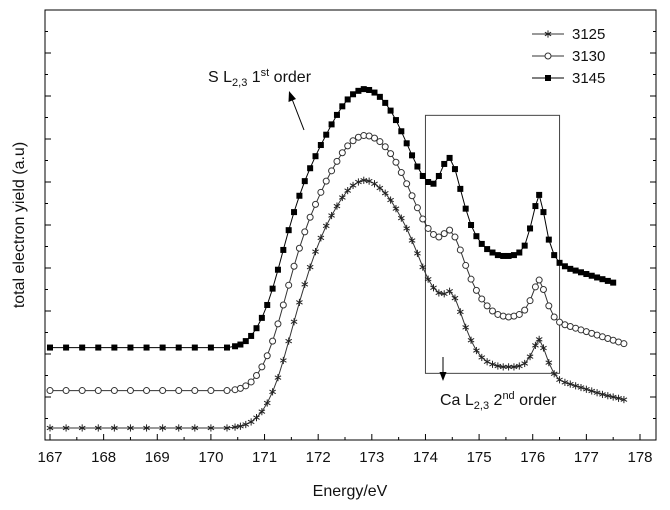 This screenshot has height=510, width=670. What do you see at coordinates (588, 56) in the screenshot?
I see `legend-label-3130: 3130` at bounding box center [588, 56].